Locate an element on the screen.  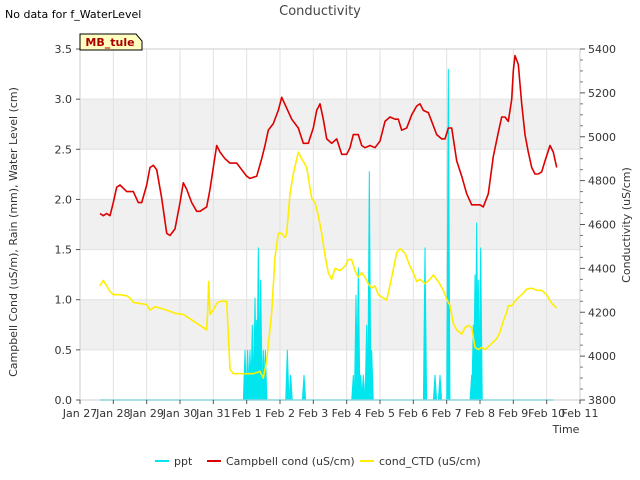
x-tick-label: Jan 27 is located at coordinates (79, 413).